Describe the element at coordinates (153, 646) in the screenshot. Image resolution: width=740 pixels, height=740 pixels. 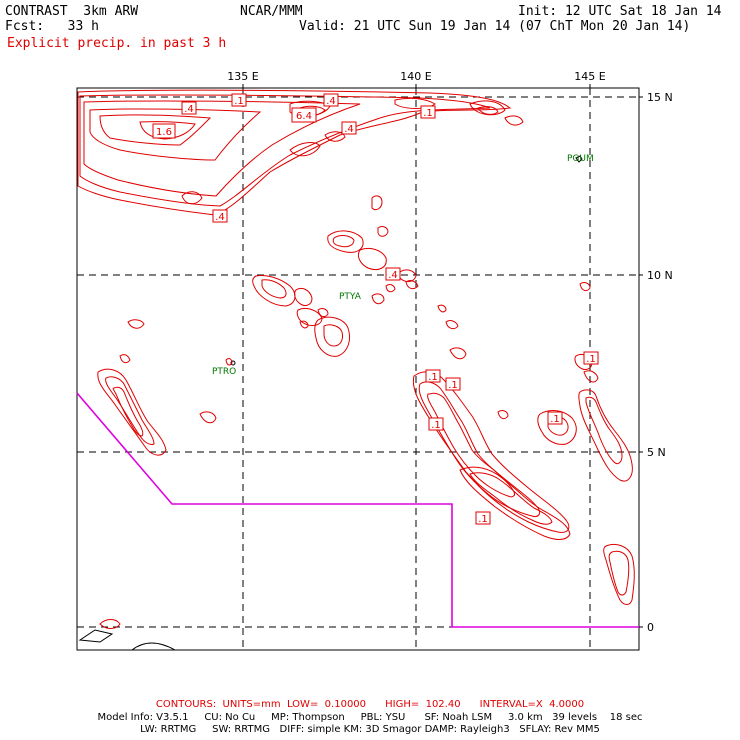
I see `coastline-south` at that location.